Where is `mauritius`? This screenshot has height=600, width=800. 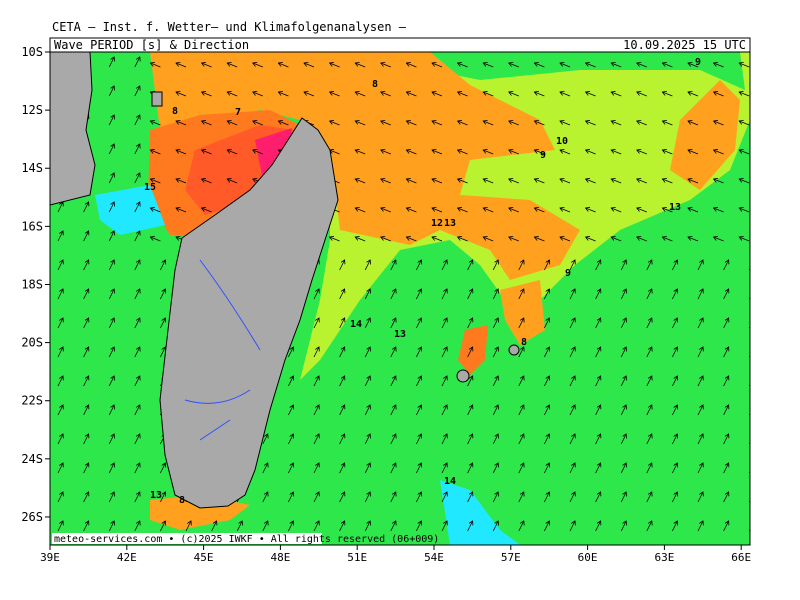 mauritius is located at coordinates (514, 350).